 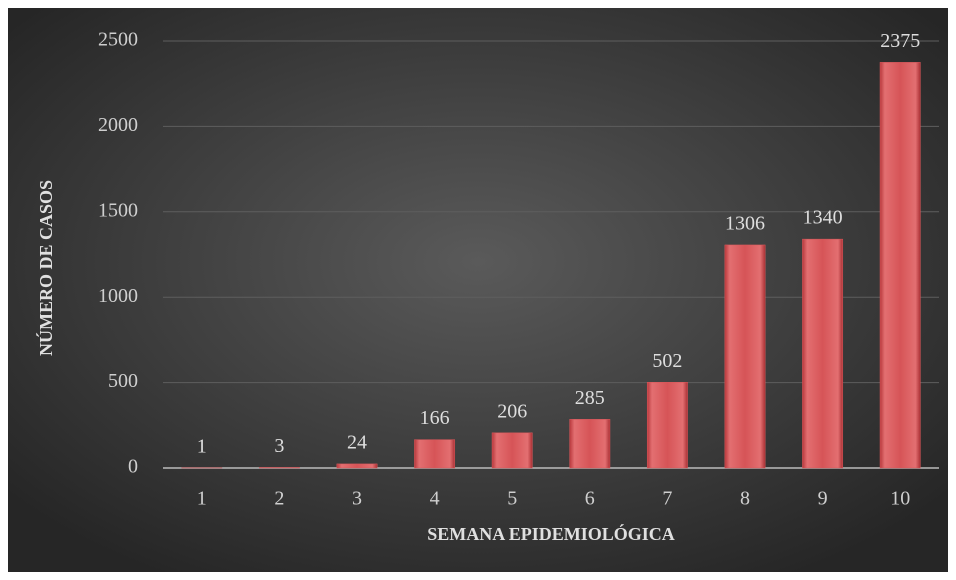 What do you see at coordinates (118, 40) in the screenshot?
I see `y-tick-label: 2500` at bounding box center [118, 40].